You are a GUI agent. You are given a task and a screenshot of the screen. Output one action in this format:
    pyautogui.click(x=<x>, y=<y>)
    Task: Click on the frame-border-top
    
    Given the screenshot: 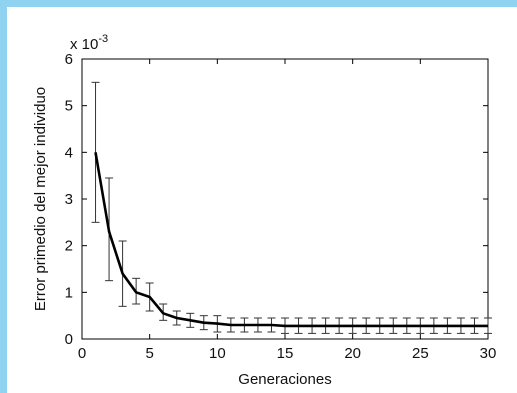 What is the action you would take?
    pyautogui.click(x=258, y=3)
    